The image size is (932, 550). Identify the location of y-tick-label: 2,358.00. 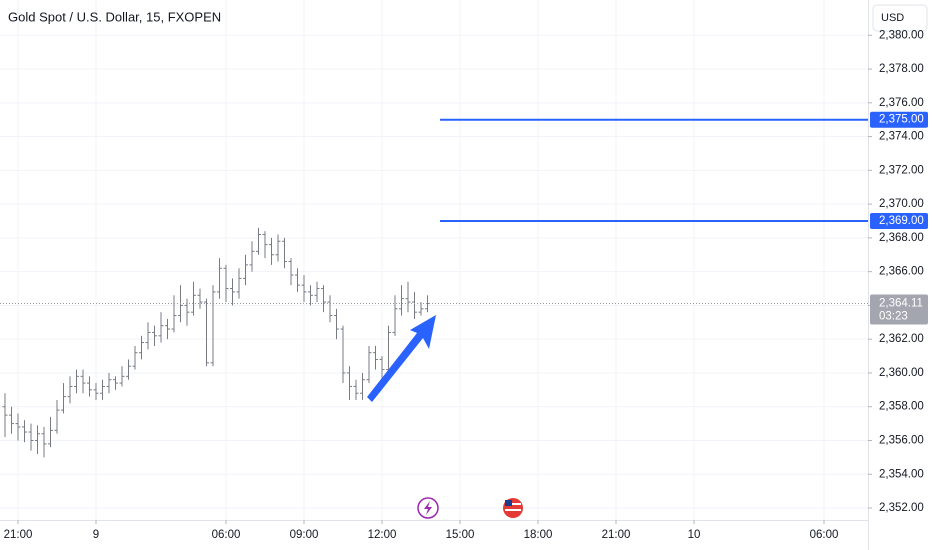
(901, 407).